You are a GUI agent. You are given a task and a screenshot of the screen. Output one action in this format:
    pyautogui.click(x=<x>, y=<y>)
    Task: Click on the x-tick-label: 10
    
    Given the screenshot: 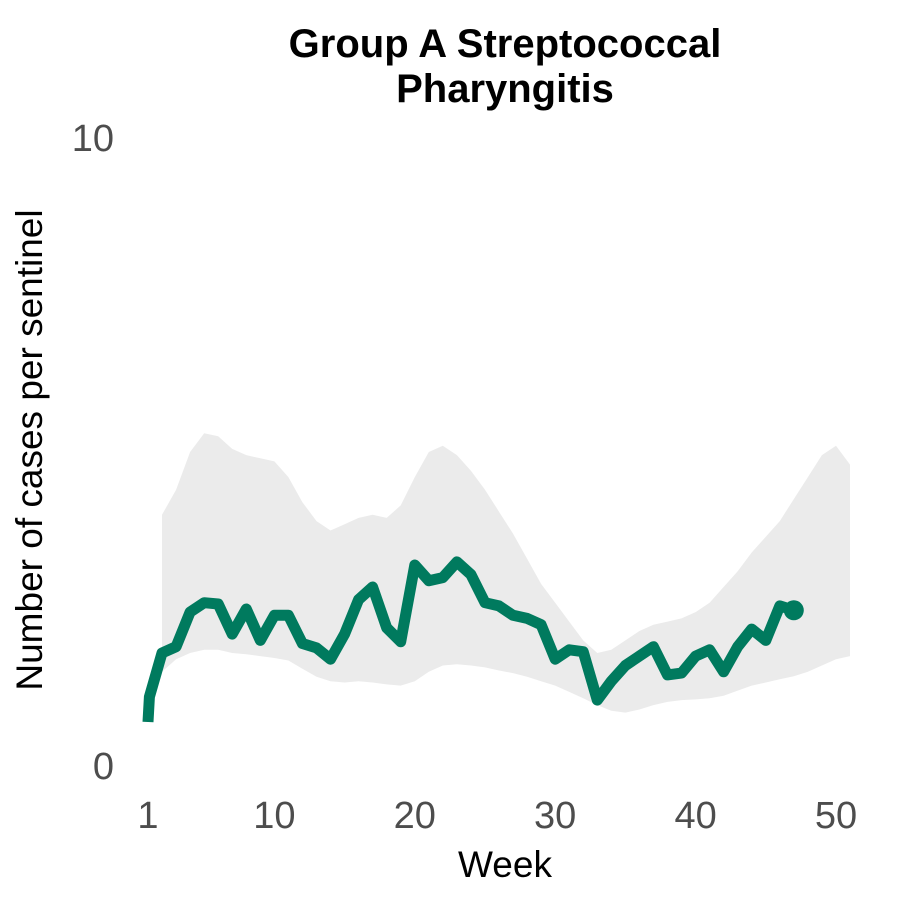 What is the action you would take?
    pyautogui.click(x=274, y=816)
    